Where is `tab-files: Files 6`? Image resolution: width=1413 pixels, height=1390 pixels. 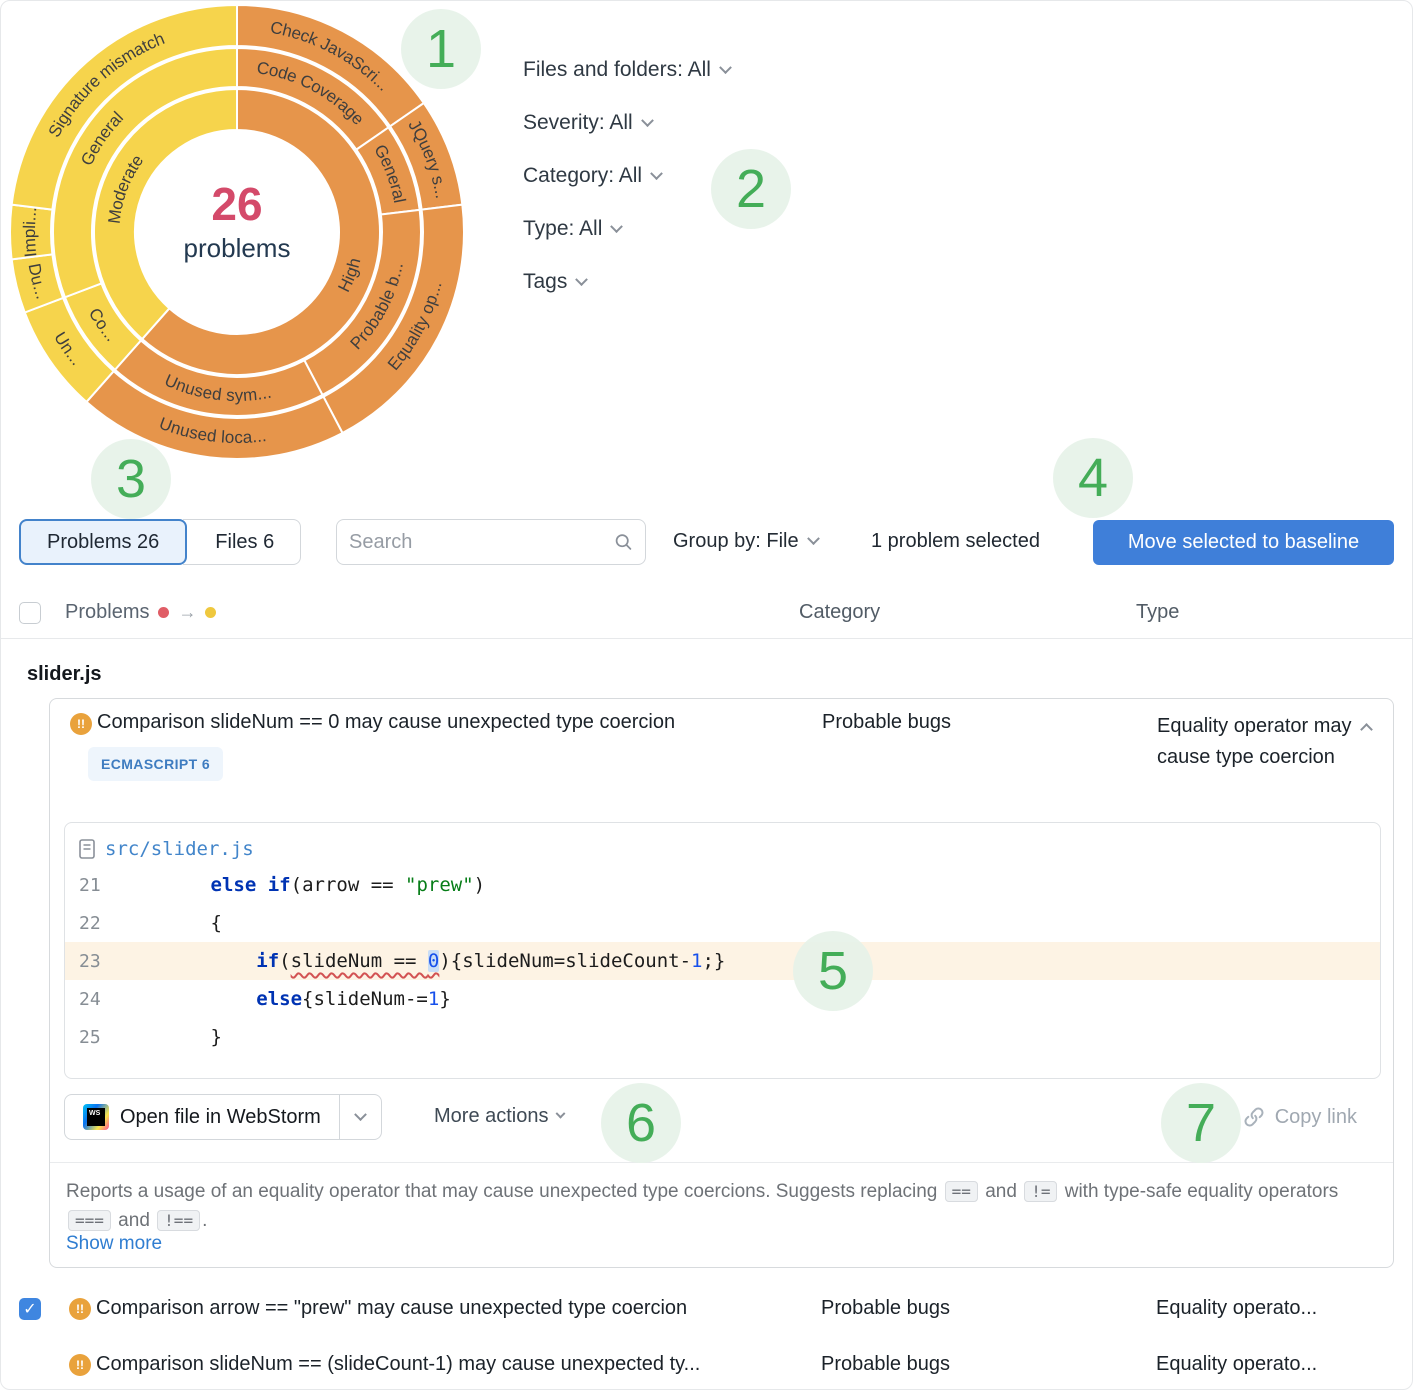
tab-files: Files 6 is located at coordinates (242, 542).